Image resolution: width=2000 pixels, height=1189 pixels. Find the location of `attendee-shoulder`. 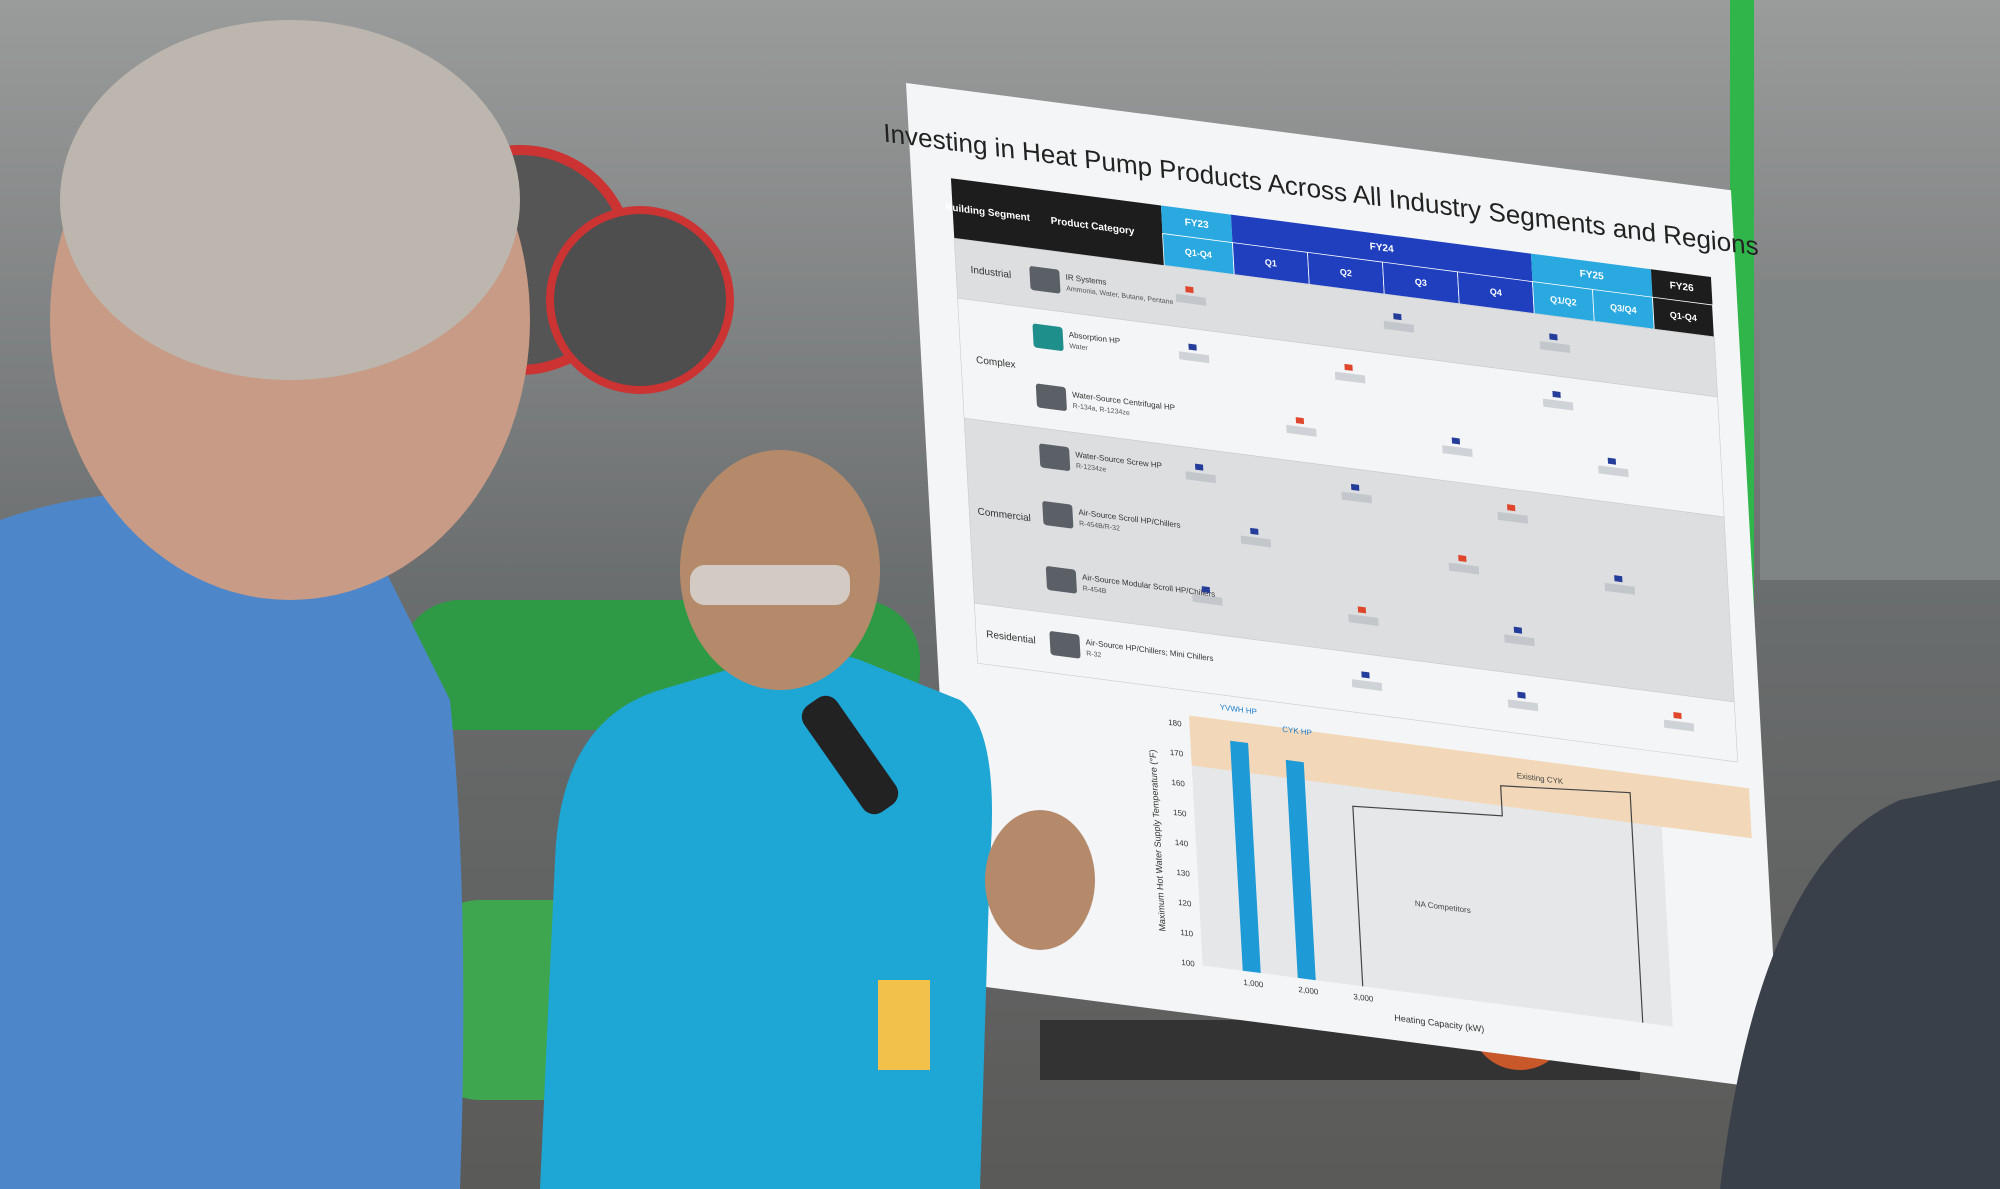

attendee-shoulder is located at coordinates (1860, 984).